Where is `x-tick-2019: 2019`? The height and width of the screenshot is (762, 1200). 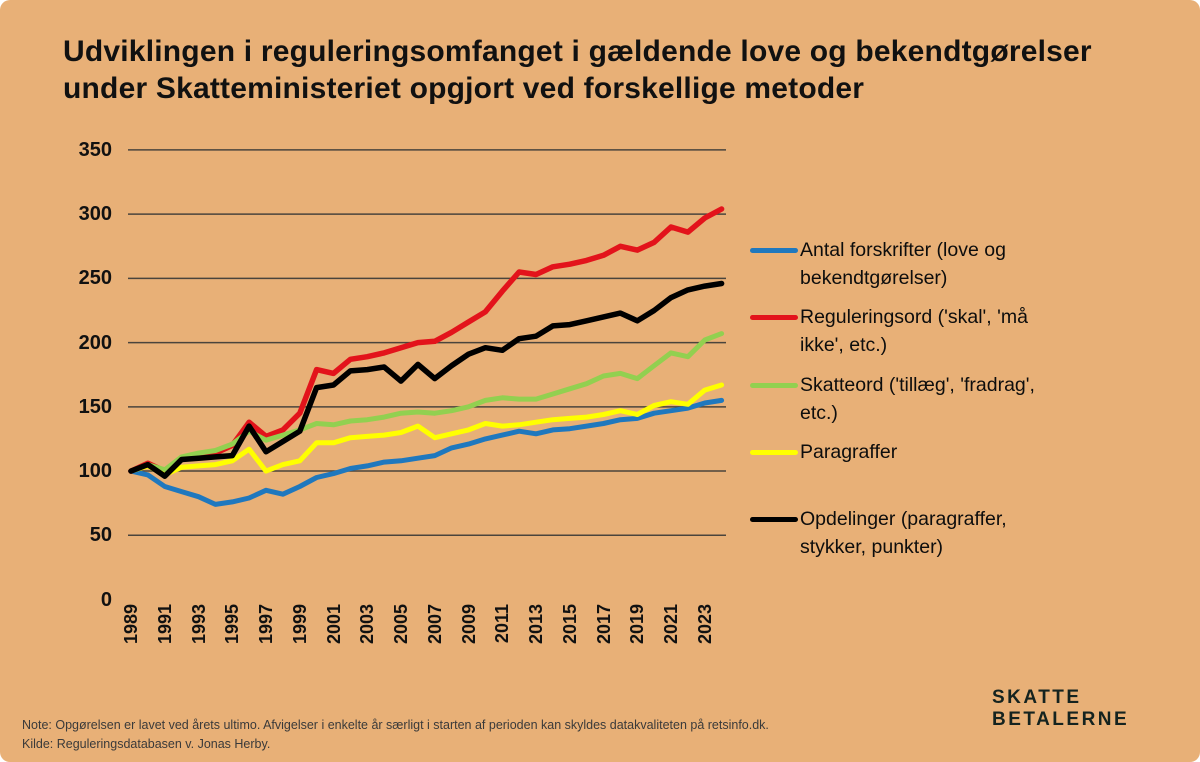 x-tick-2019: 2019 is located at coordinates (637, 624).